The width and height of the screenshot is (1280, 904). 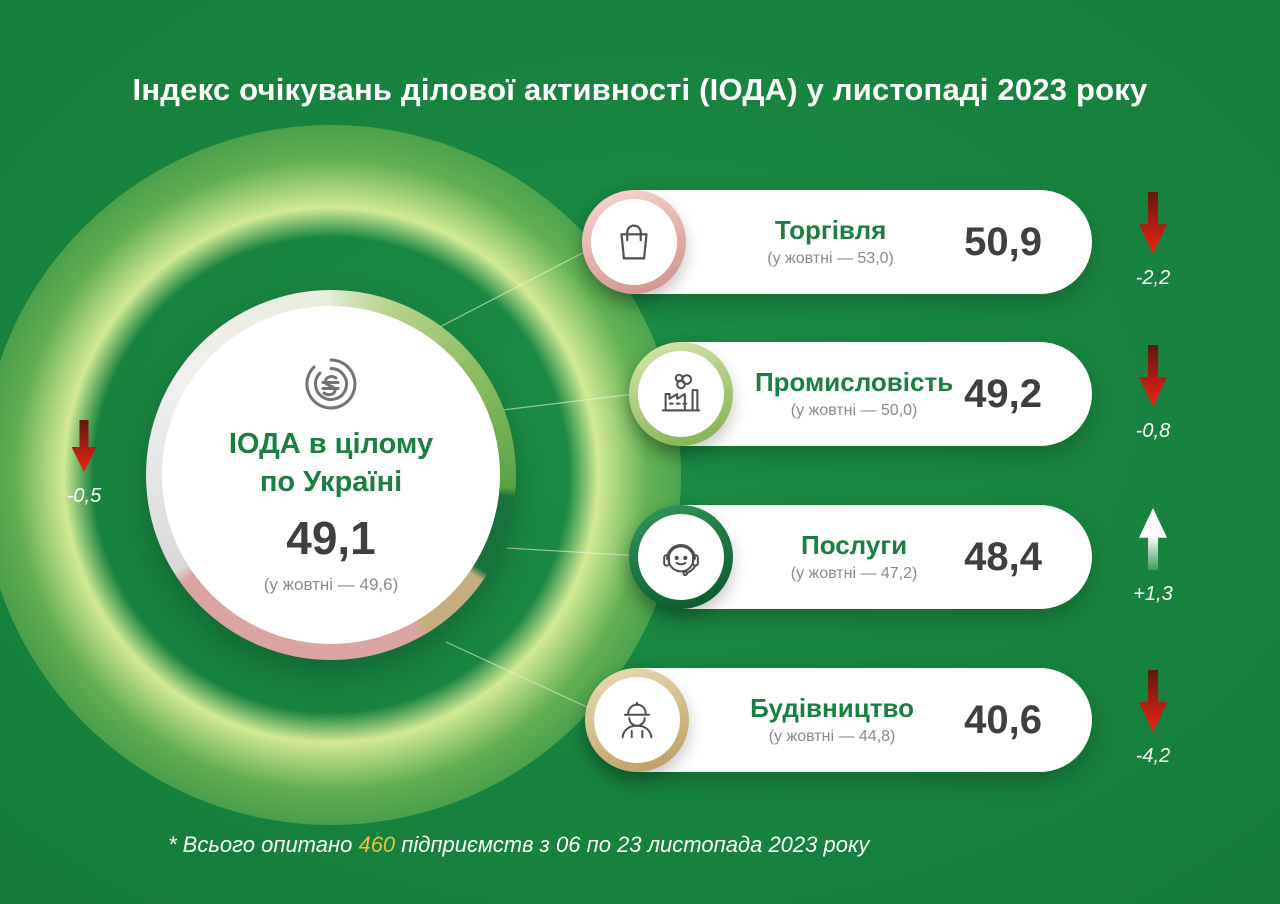 What do you see at coordinates (830, 259) in the screenshot?
I see `sector-previous: (у жовтні — 53,0)` at bounding box center [830, 259].